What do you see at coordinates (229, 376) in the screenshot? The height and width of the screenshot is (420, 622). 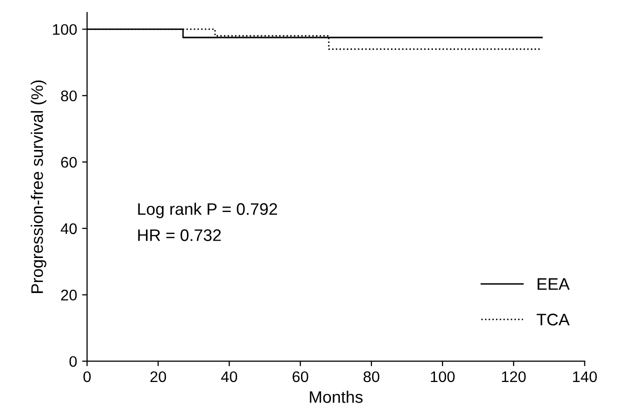 I see `x-tick-label: 40` at bounding box center [229, 376].